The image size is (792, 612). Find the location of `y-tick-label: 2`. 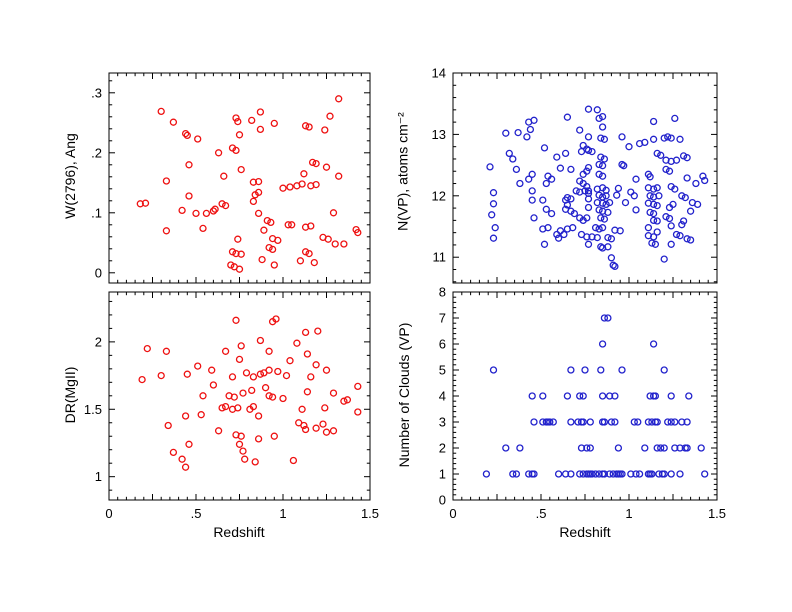

y-tick-label: 2 is located at coordinates (442, 448).